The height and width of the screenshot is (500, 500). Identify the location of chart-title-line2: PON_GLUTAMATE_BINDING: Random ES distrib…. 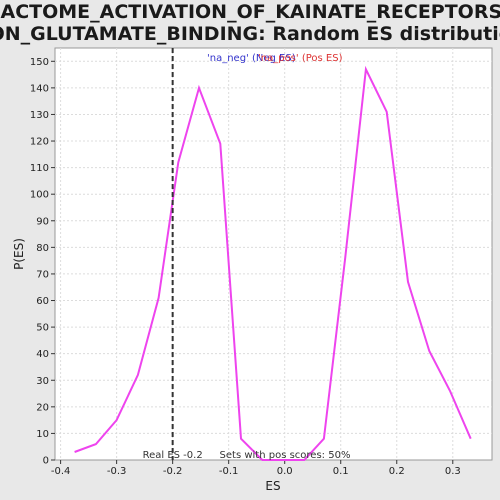
(250, 34).